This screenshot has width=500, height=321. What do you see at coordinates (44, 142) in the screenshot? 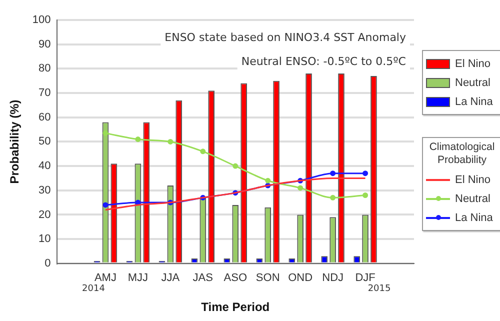
I see `y-tick-label: 50` at bounding box center [44, 142].